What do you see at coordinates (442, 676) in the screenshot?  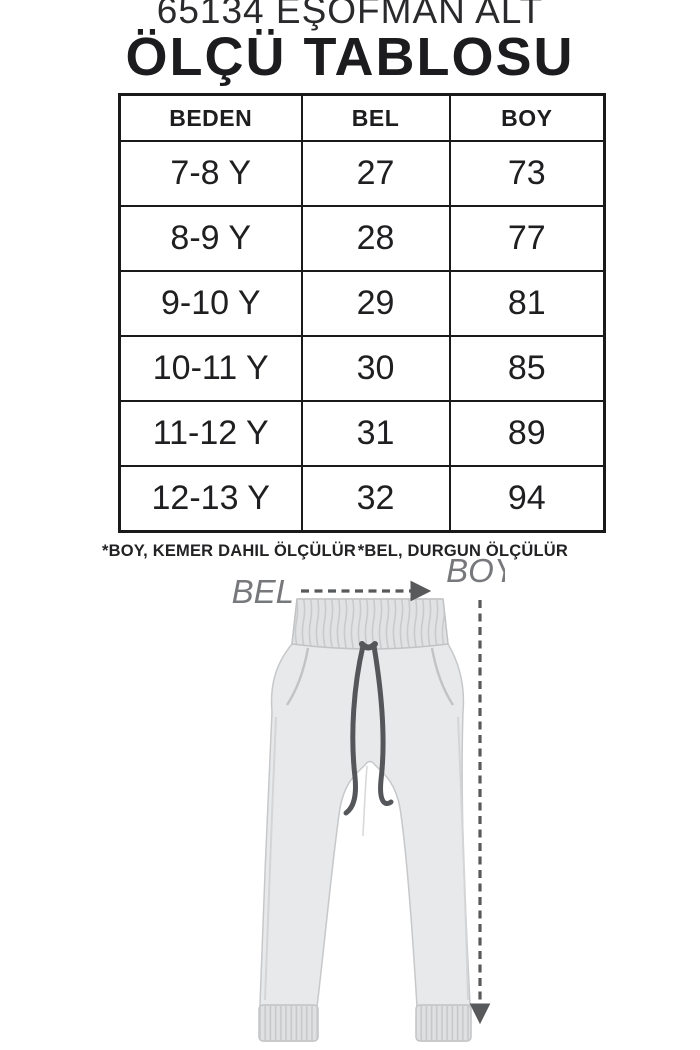 I see `right-pocket-opening` at bounding box center [442, 676].